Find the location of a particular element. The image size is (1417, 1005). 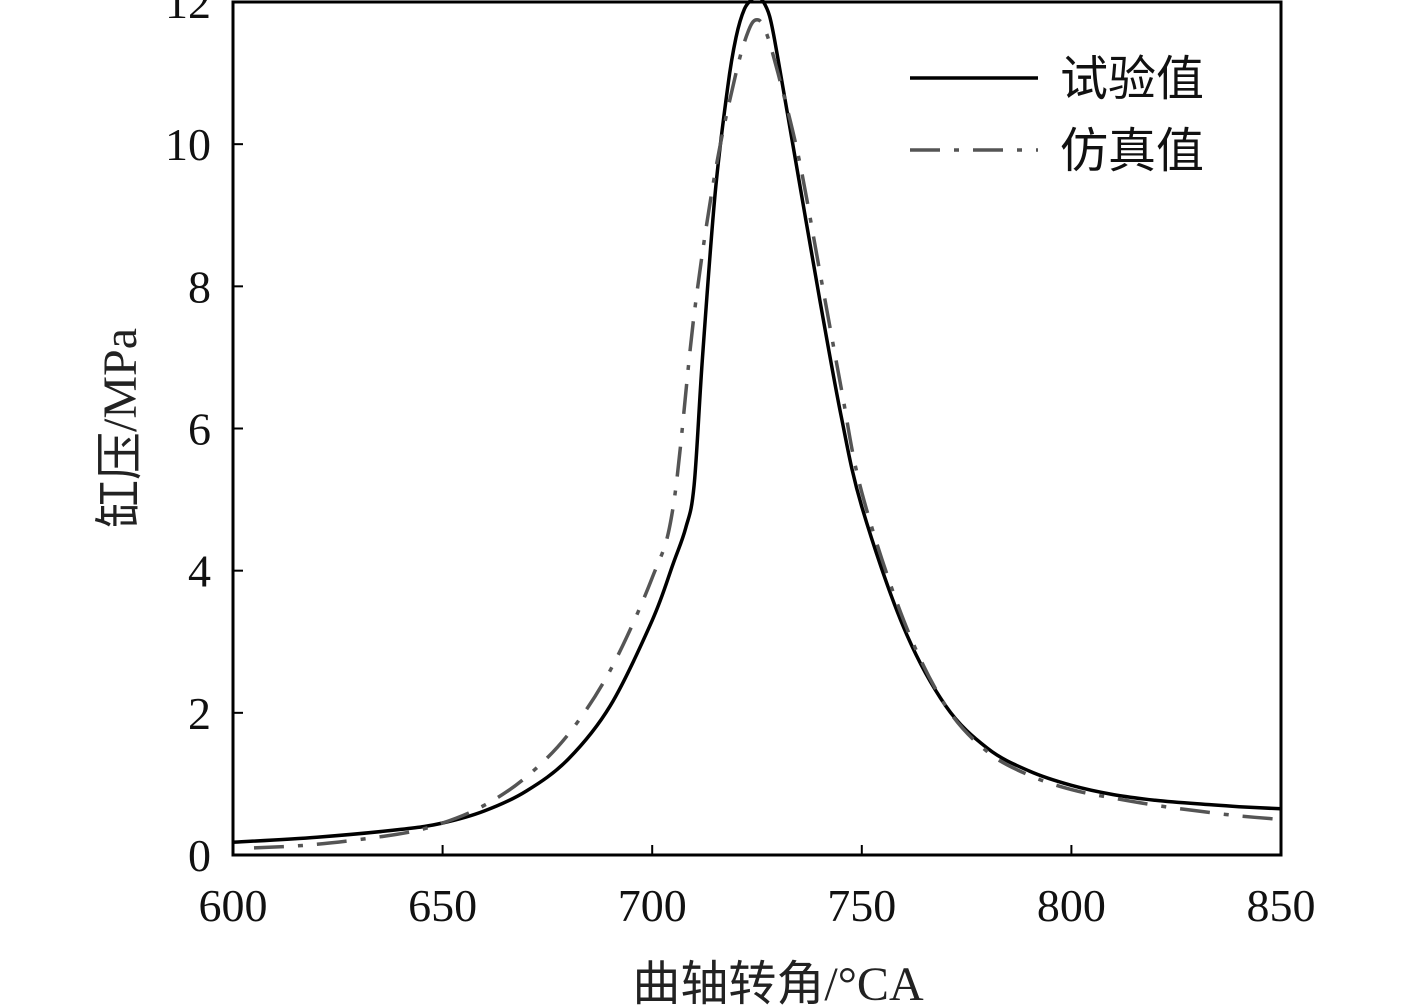

x-tick-label: 600 is located at coordinates (233, 905).